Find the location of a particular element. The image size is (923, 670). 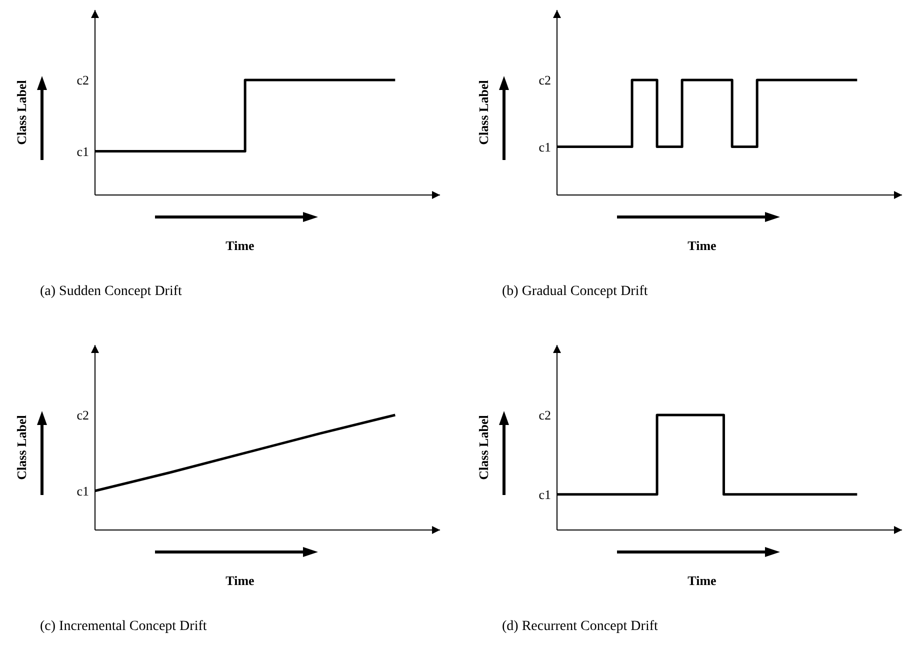

text: (d) Recurrent Concept Drift is located at coordinates (580, 626).